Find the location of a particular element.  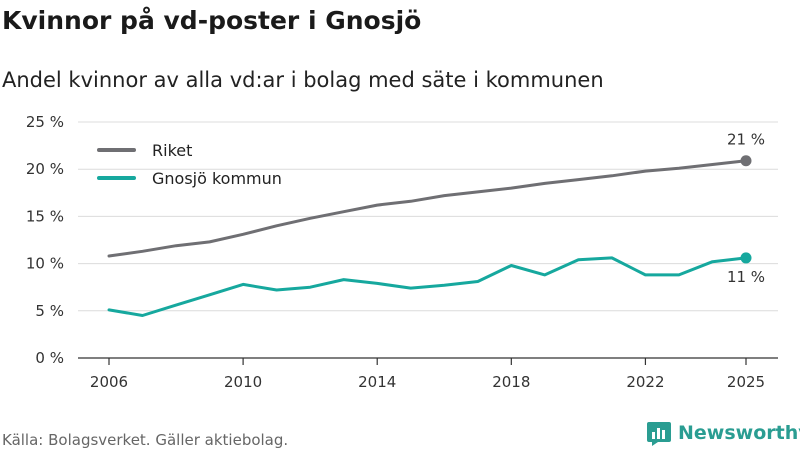

y-tick-label: 0 % is located at coordinates (49, 358).